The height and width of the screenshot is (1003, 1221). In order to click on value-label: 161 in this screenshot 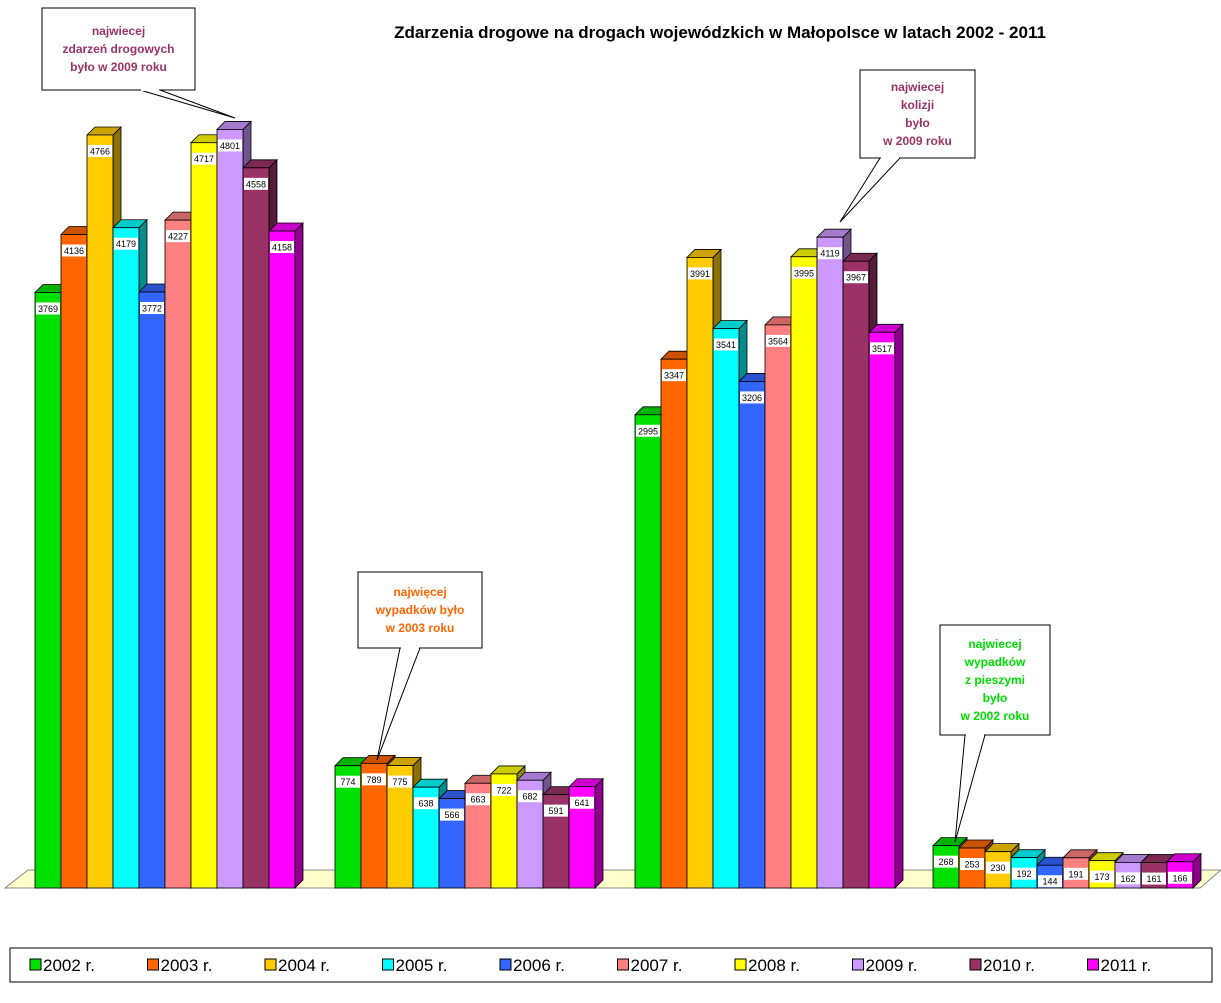, I will do `click(1153, 879)`.